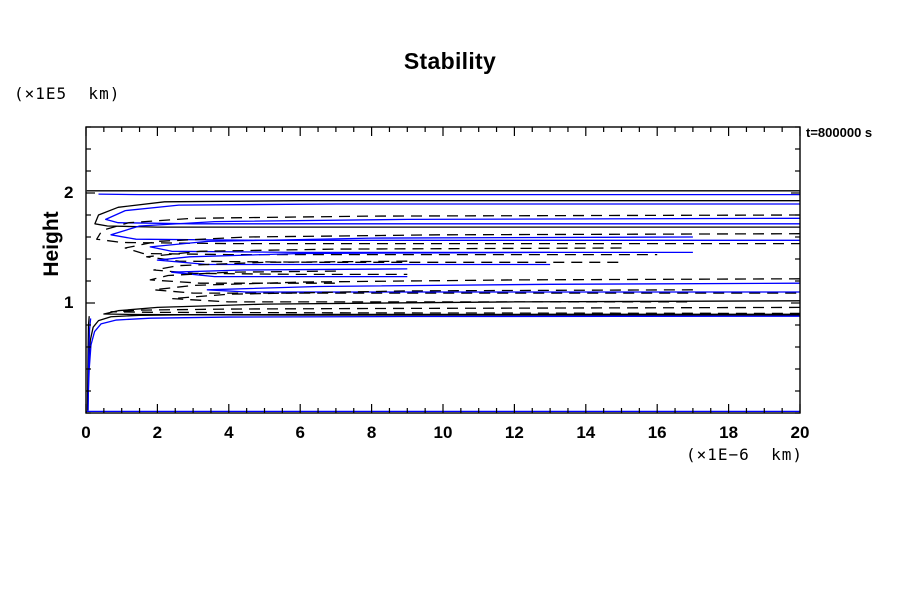  Describe the element at coordinates (450, 61) in the screenshot. I see `page-title: Stability` at that location.